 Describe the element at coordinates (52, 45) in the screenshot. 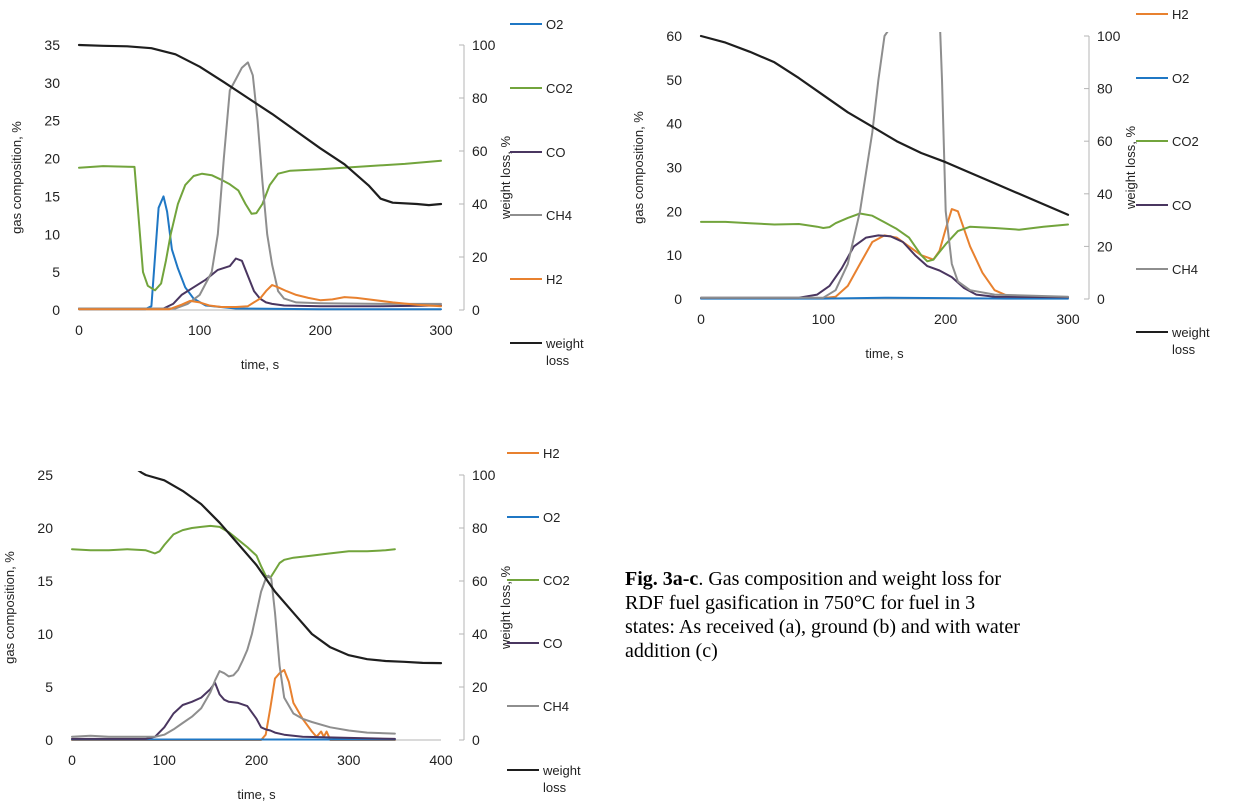

I see `y-tick-label: 35` at that location.